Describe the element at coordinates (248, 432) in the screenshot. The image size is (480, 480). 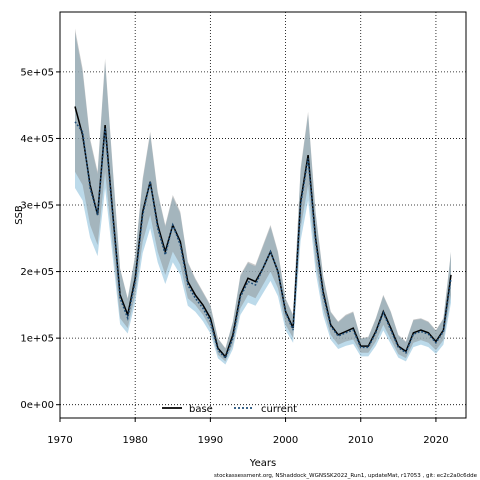
I see `x-axis: 1970 1980 1990 2000 2010 2020` at that location.